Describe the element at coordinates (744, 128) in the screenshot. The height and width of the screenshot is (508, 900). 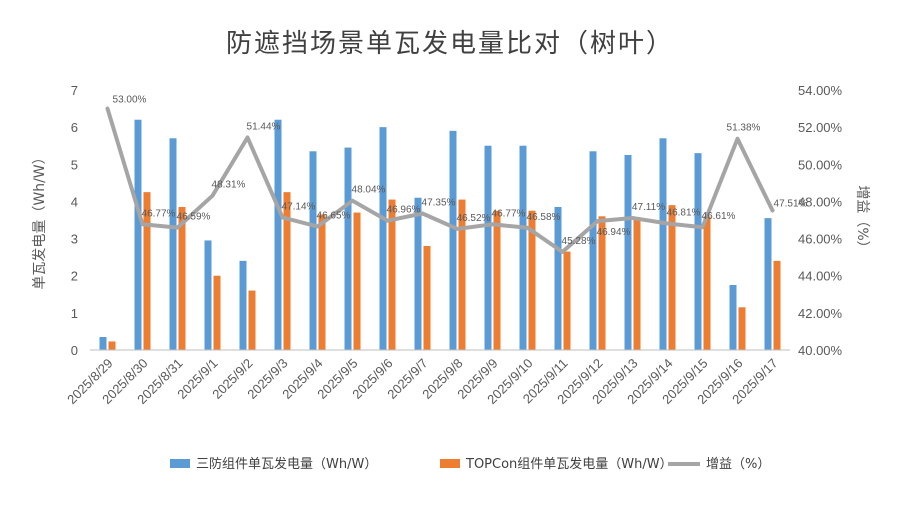
I see `gain-data-label: 51.38%` at that location.